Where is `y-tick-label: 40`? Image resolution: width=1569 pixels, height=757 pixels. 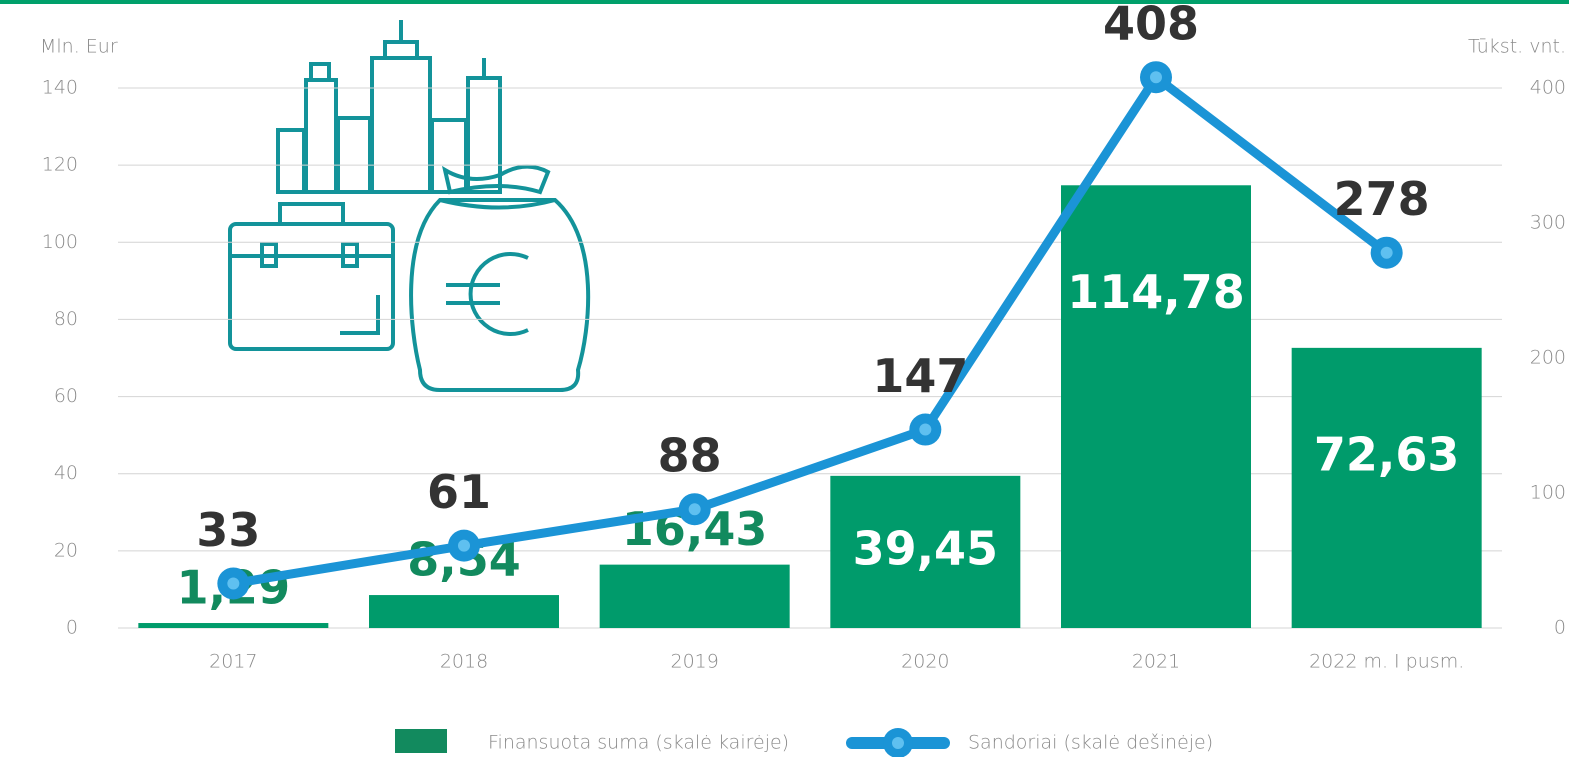 y-tick-label: 40 is located at coordinates (66, 473).